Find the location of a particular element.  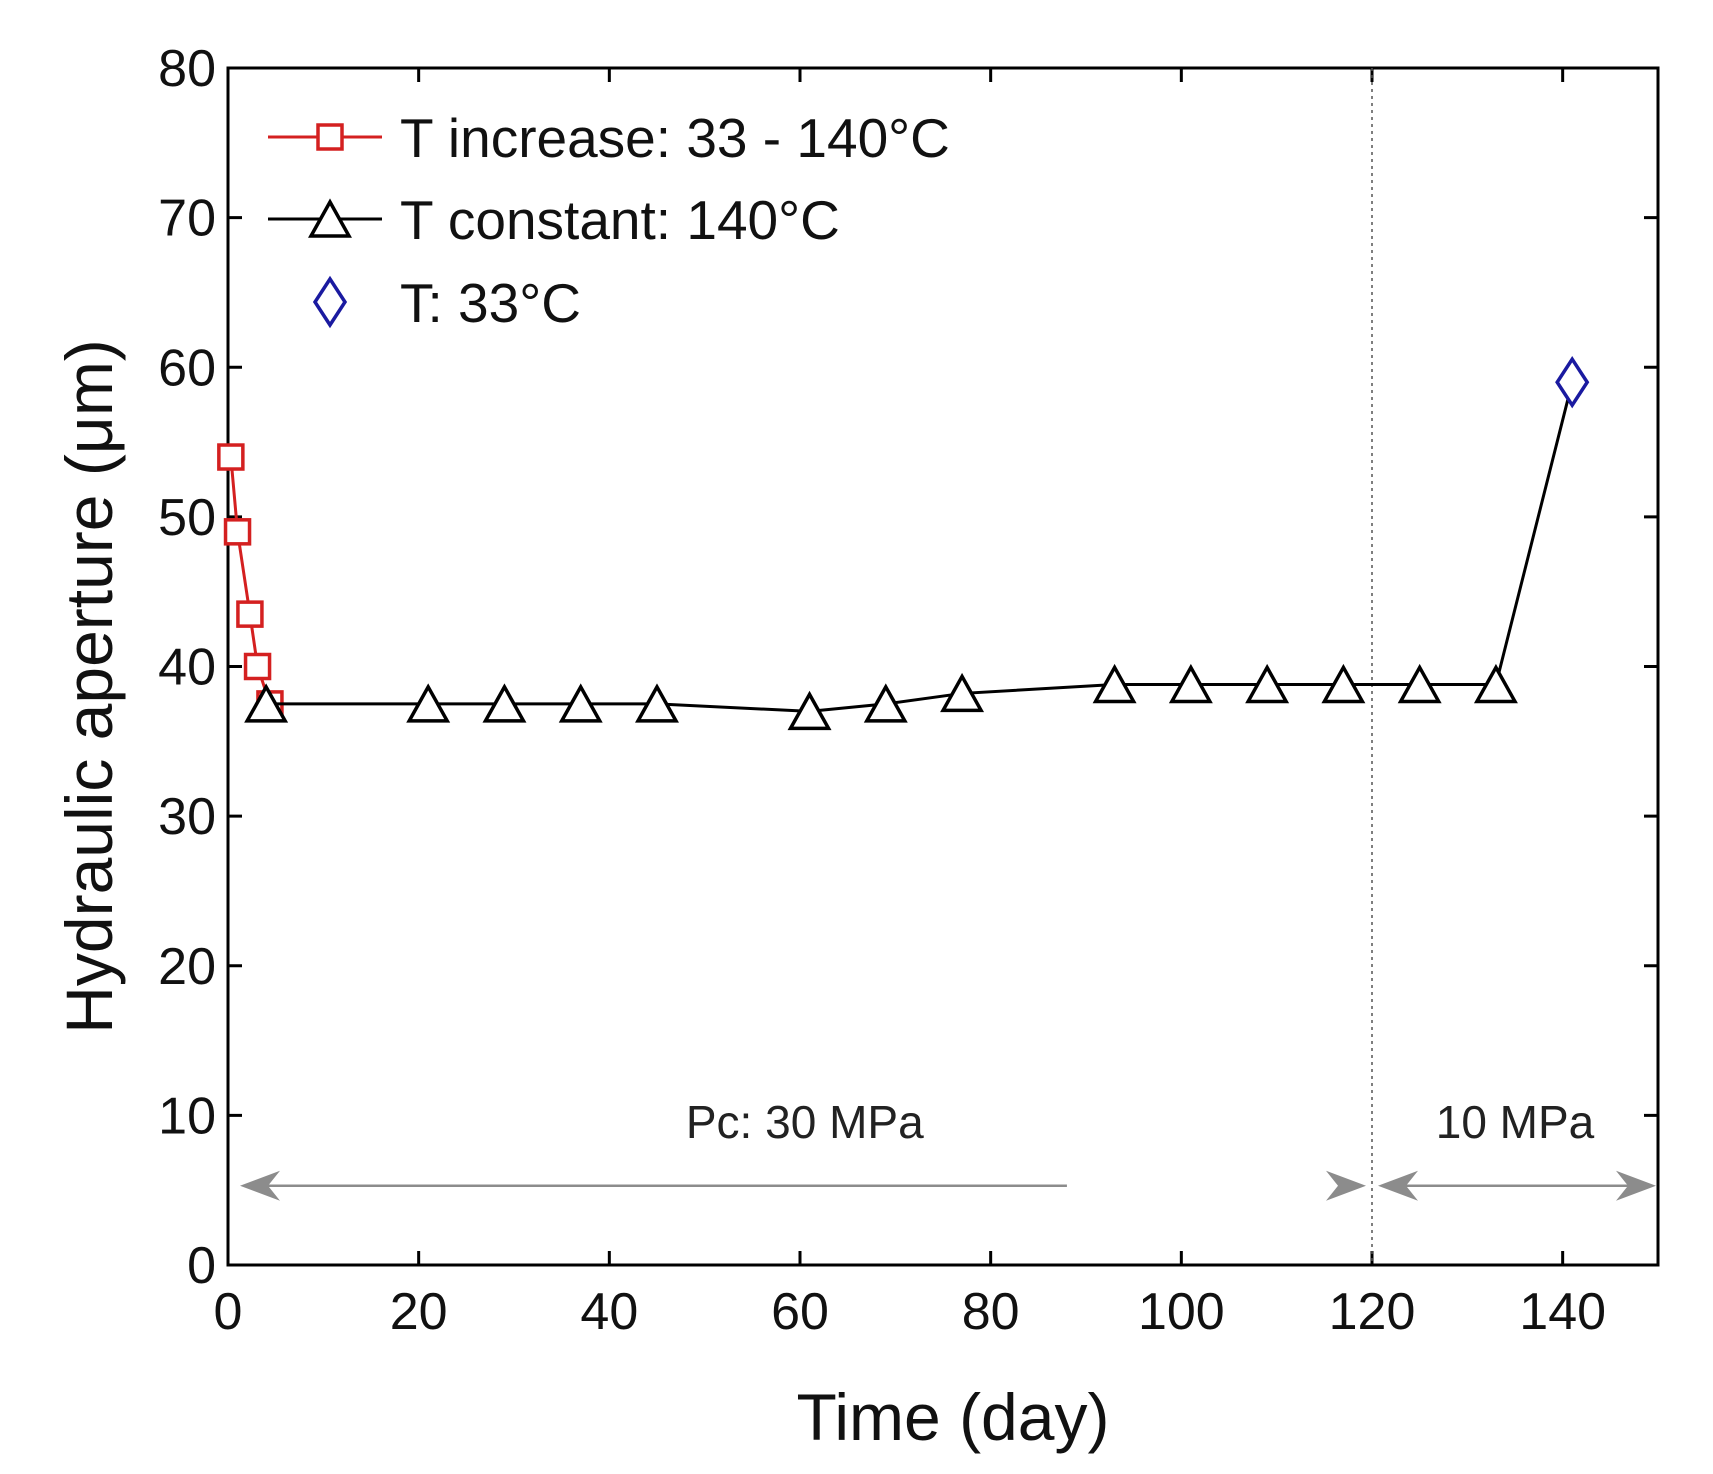

x-tick-label: 0 is located at coordinates (228, 1312).